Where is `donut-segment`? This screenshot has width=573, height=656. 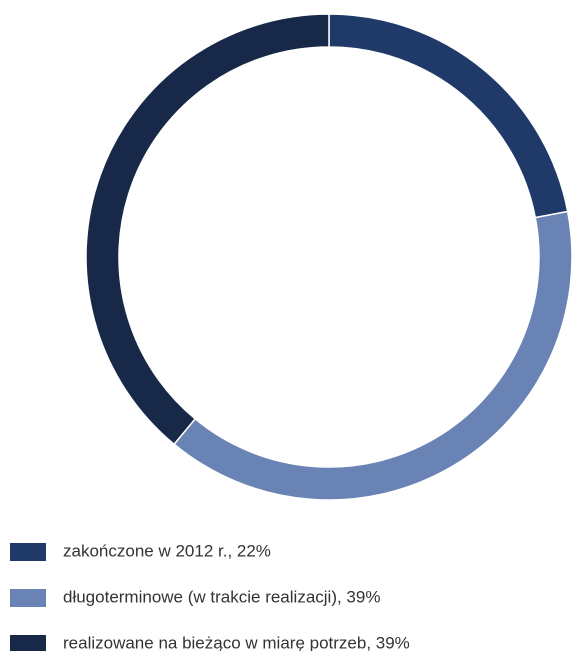
donut-segment is located at coordinates (448, 116).